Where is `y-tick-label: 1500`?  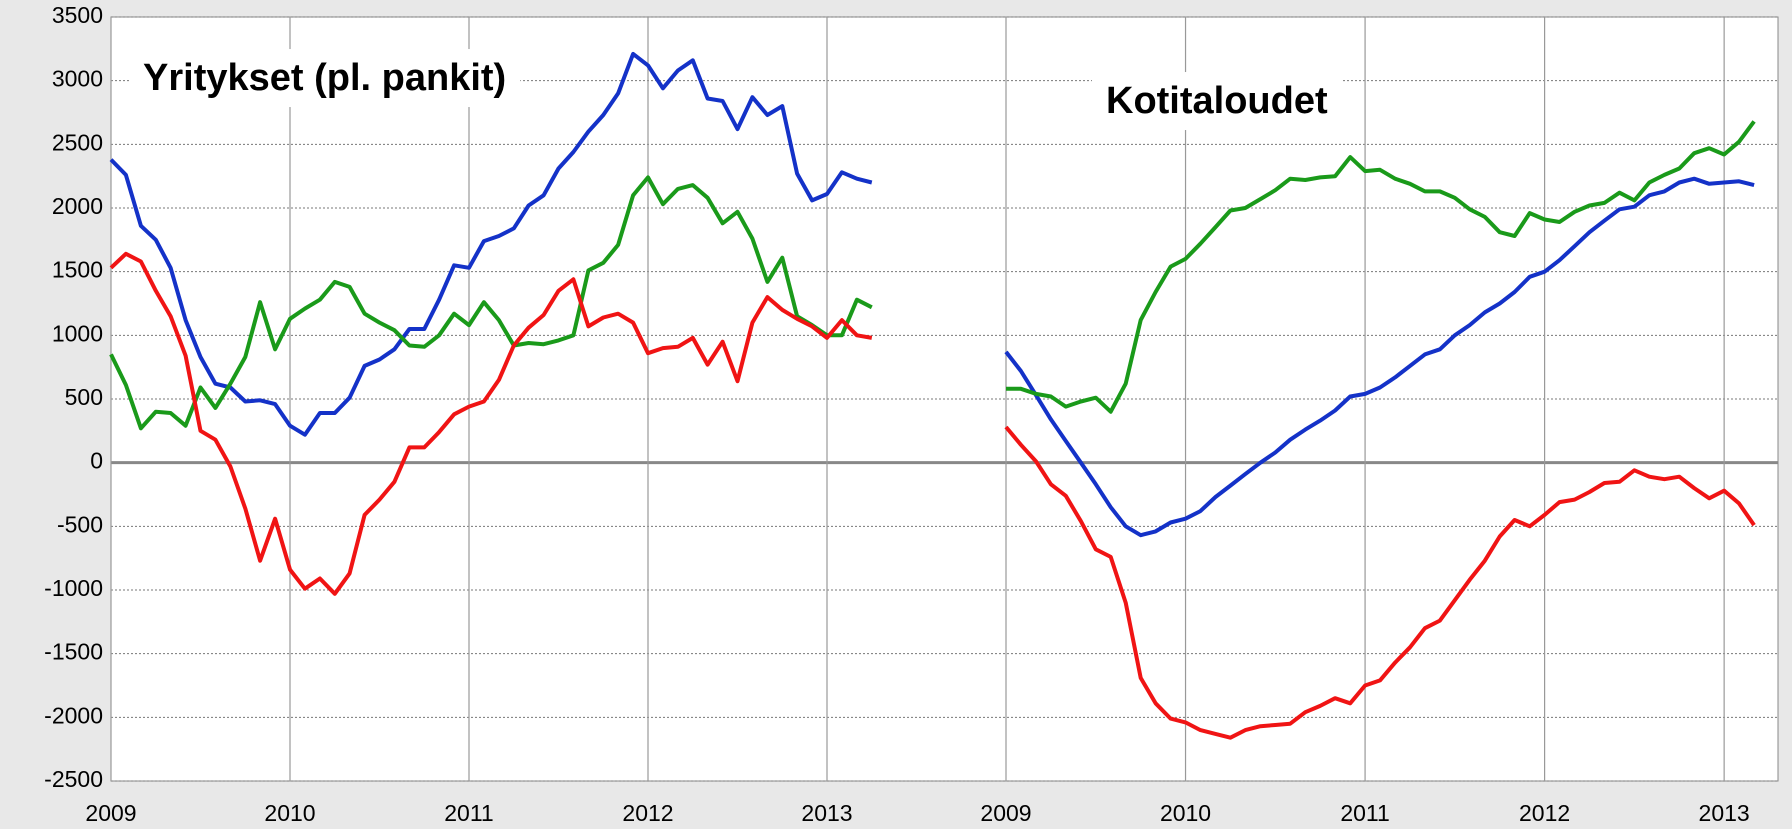
y-tick-label: 1500 is located at coordinates (77, 270).